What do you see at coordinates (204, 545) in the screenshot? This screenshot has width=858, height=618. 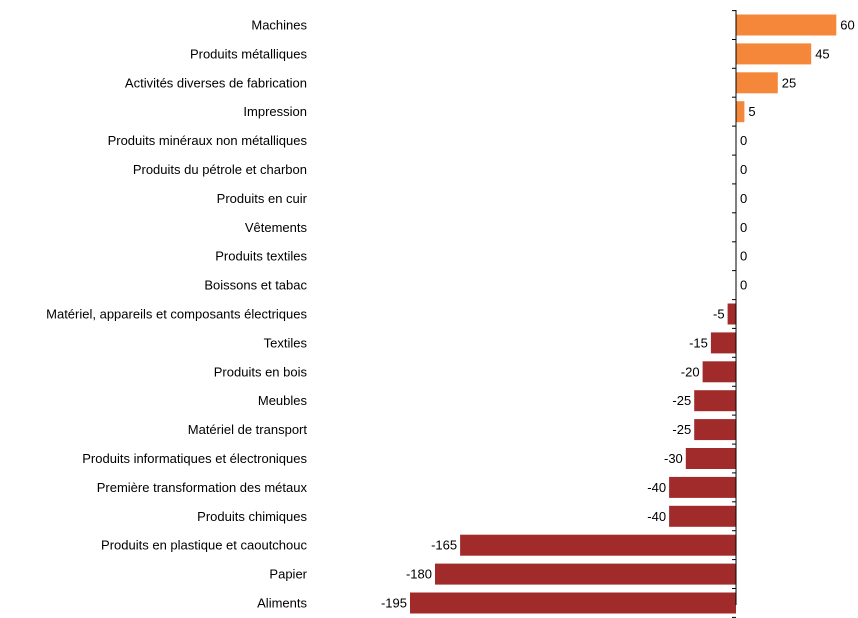 I see `category-label: Produits en plastique et caoutchouc` at bounding box center [204, 545].